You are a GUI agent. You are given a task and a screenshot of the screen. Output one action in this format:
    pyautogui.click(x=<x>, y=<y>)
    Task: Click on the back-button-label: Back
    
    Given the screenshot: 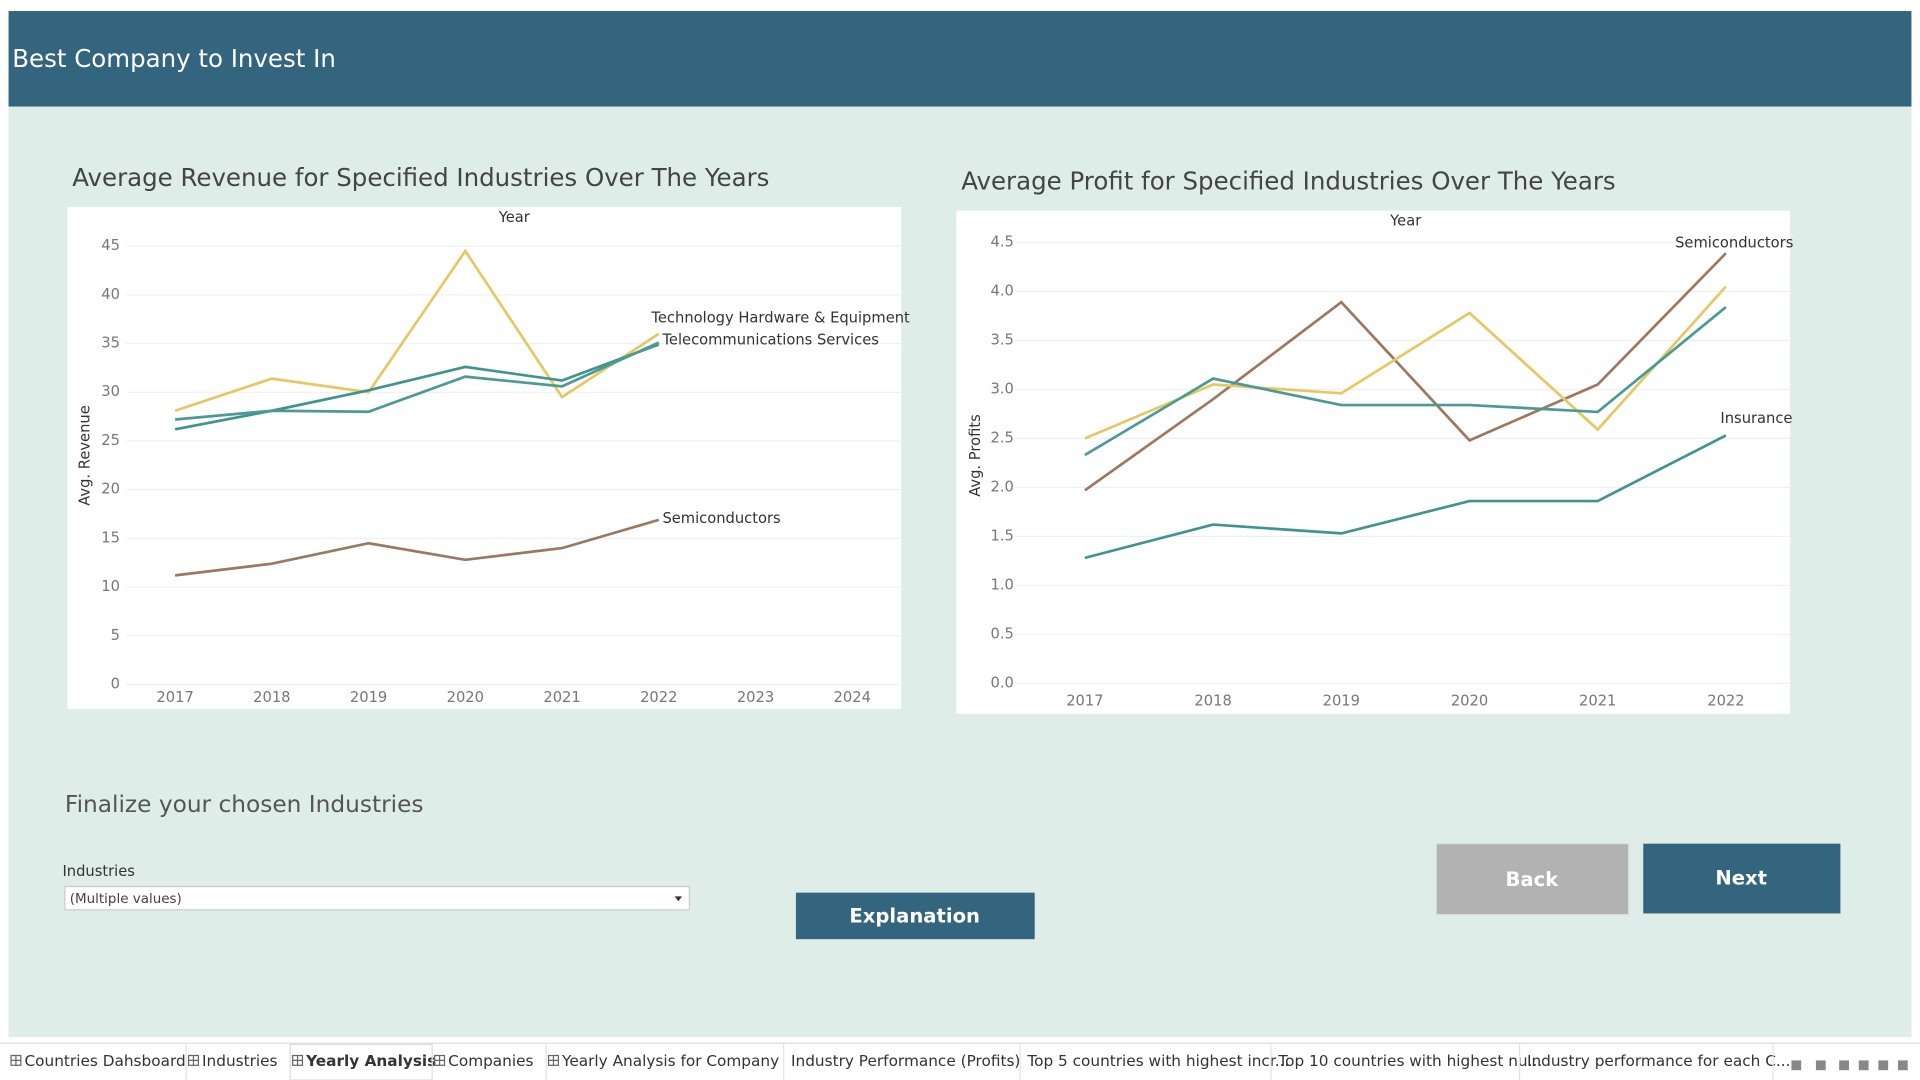 What is the action you would take?
    pyautogui.click(x=1532, y=879)
    